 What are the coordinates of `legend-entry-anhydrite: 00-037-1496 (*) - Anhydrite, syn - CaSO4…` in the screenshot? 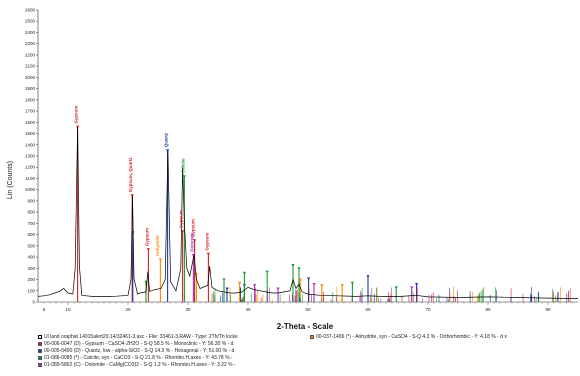 It's located at (408, 336).